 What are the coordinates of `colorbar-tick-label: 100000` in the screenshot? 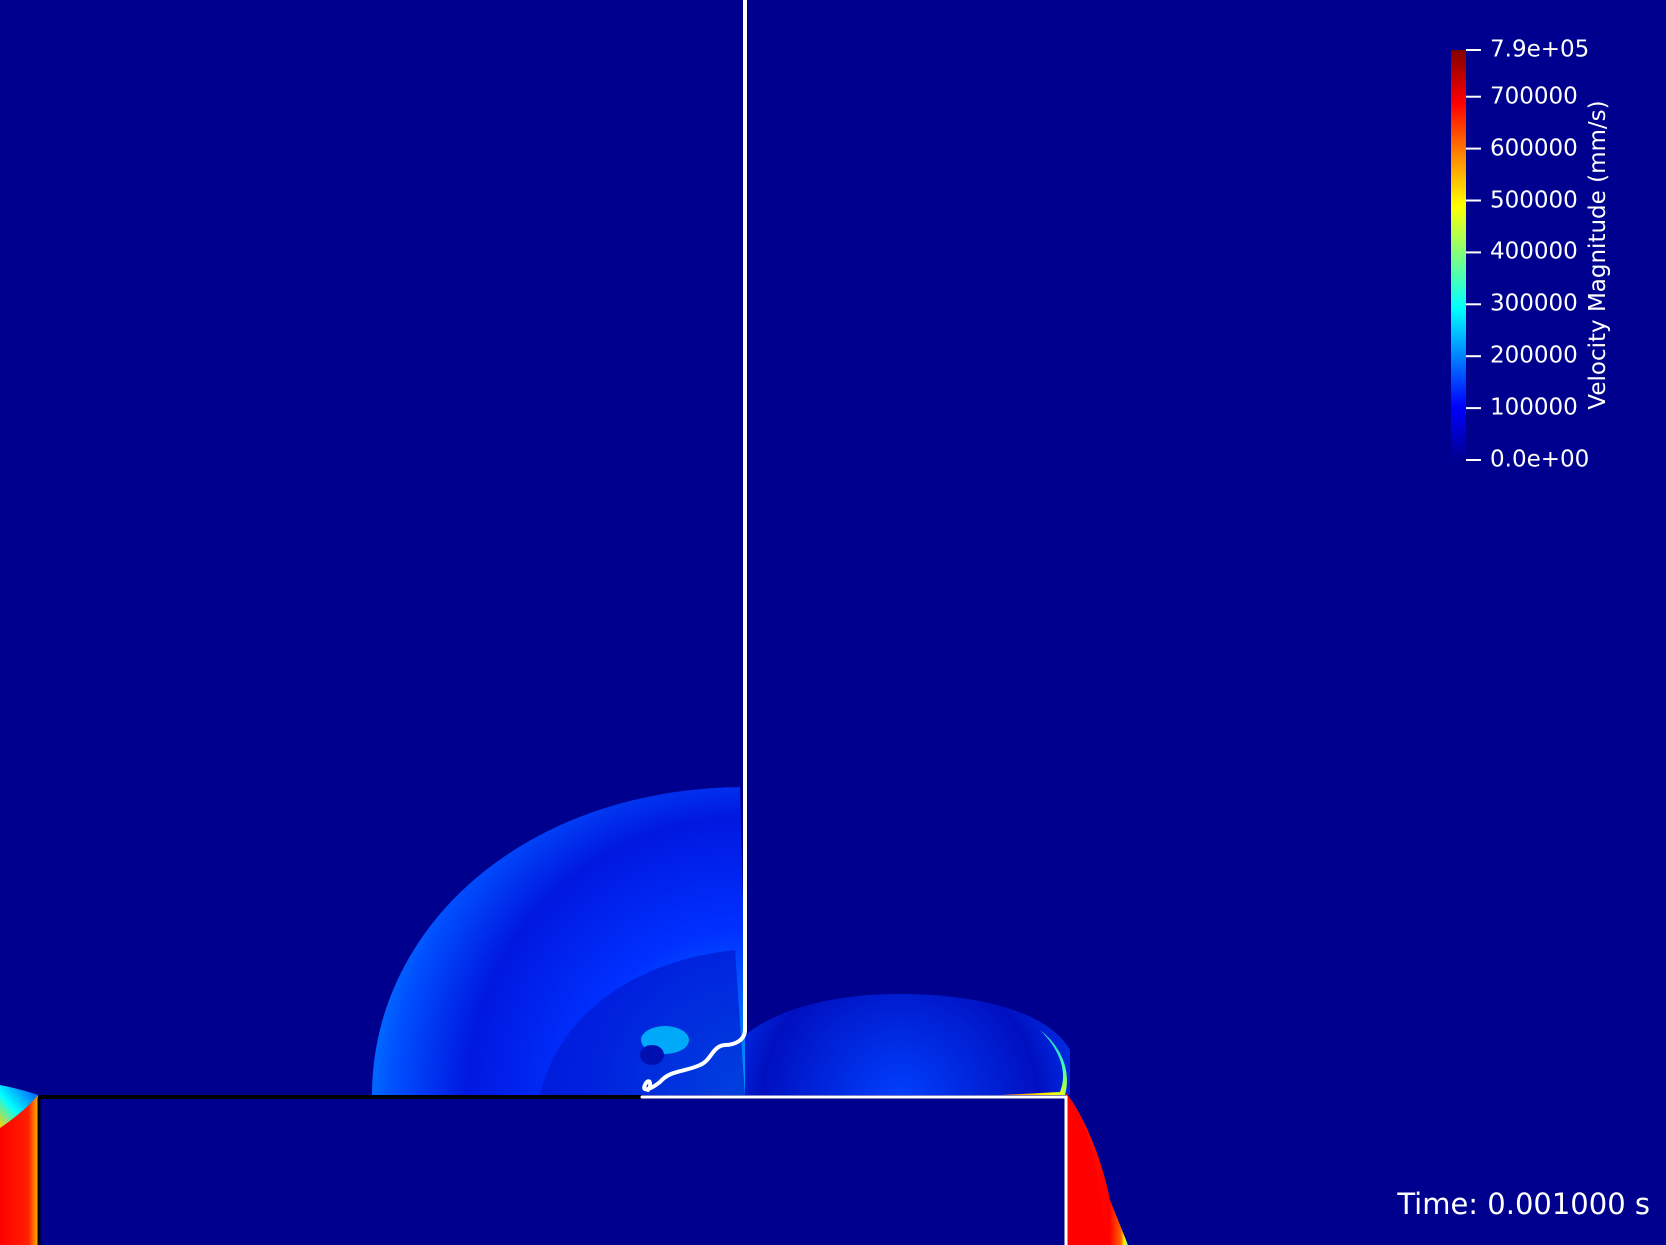 It's located at (1534, 407).